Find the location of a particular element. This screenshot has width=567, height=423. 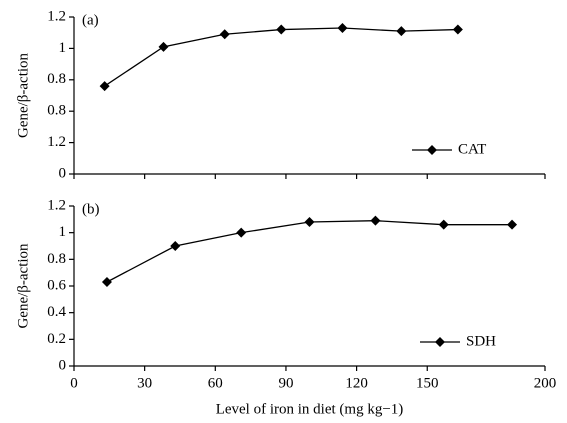

x-tick-label: 30 is located at coordinates (144, 383).